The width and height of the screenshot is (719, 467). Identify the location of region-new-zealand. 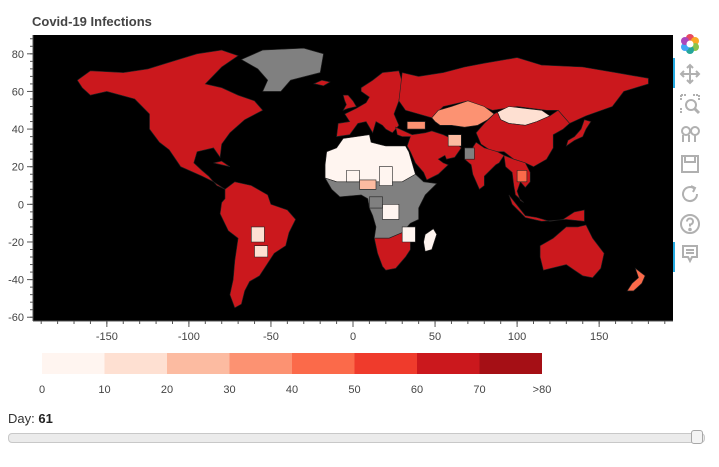
(636, 279).